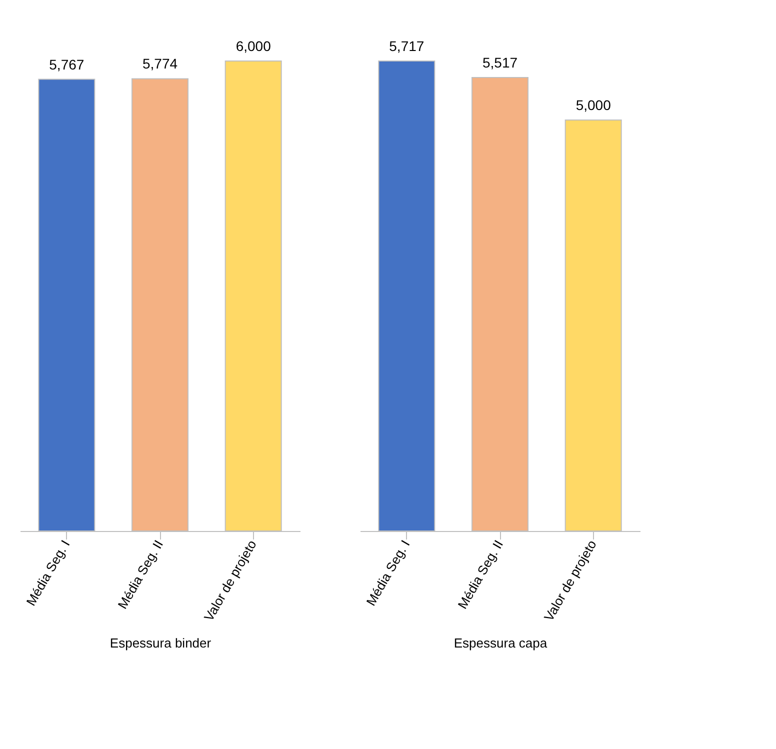  Describe the element at coordinates (254, 46) in the screenshot. I see `data-label: 6,000` at that location.